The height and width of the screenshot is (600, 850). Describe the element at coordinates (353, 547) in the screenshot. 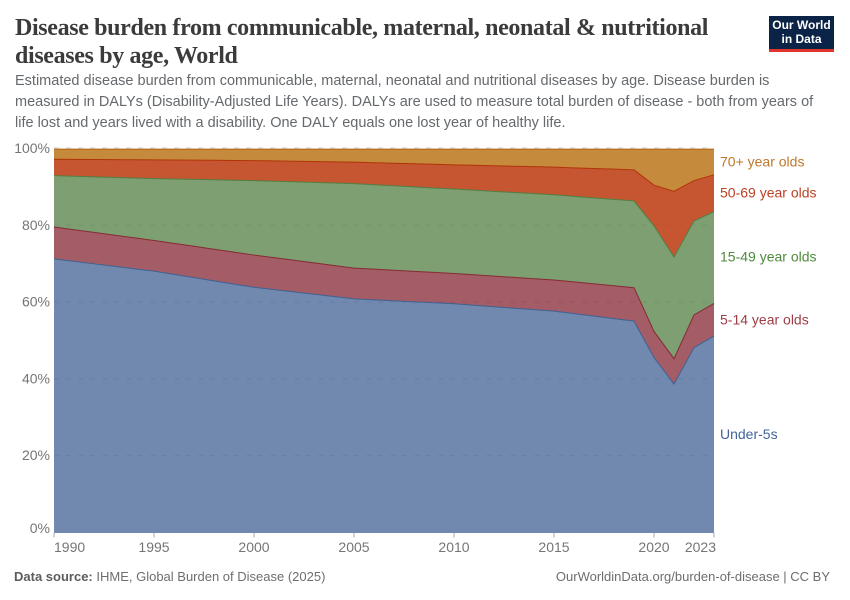

I see `svg-text: 2005` at that location.